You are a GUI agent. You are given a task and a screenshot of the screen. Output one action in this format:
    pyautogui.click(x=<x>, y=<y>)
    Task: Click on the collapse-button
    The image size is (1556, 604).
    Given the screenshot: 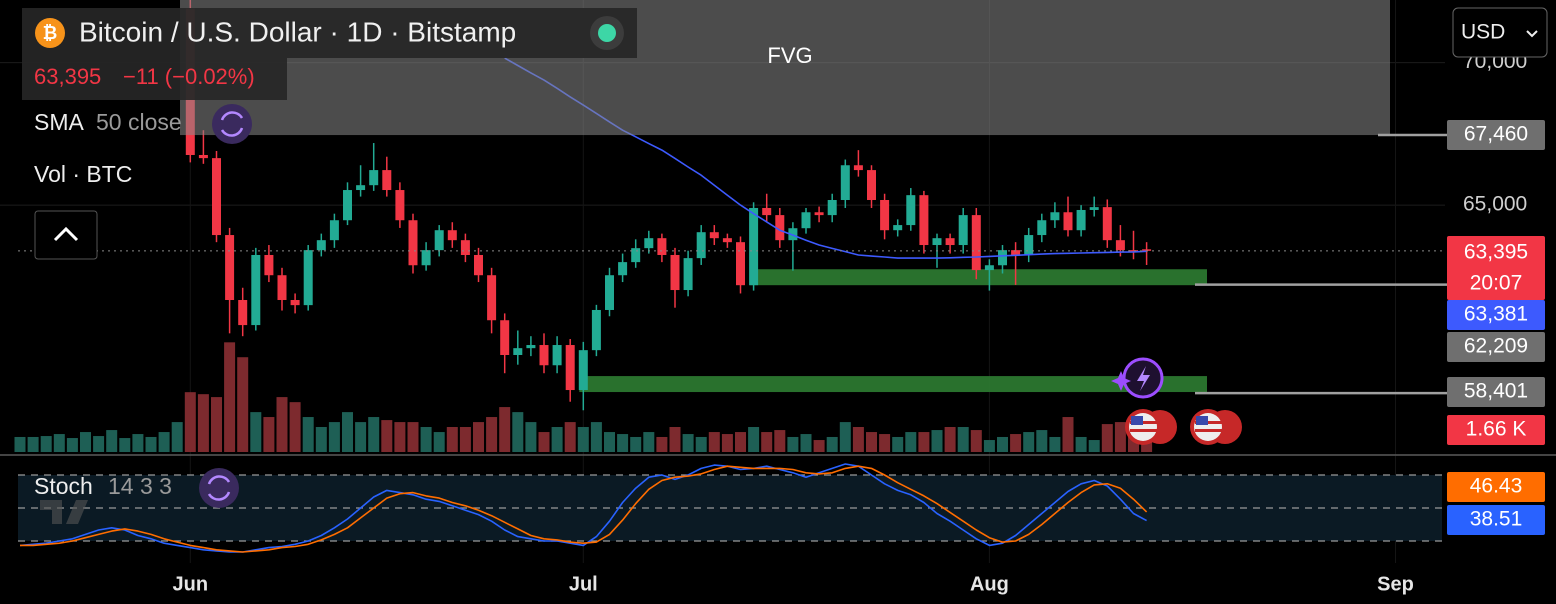 What is the action you would take?
    pyautogui.click(x=66, y=235)
    